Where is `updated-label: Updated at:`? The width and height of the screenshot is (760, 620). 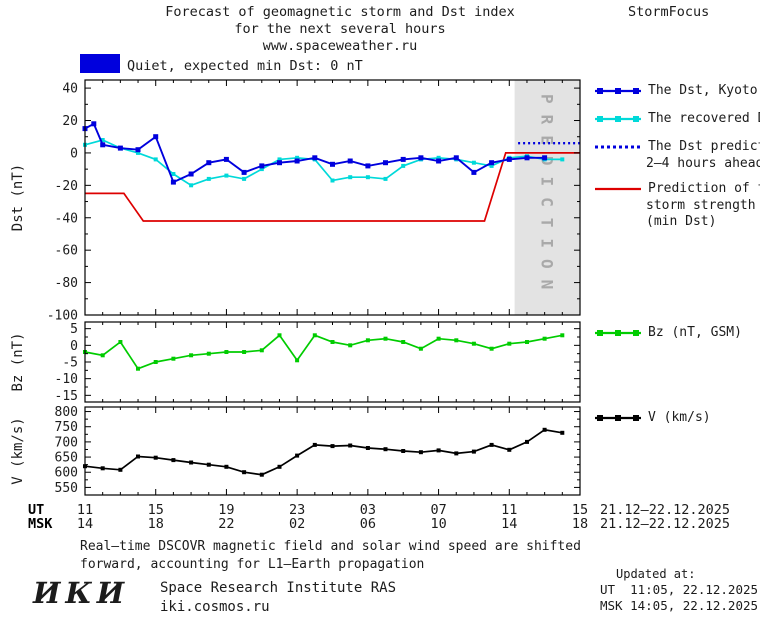
updated-label: Updated at: is located at coordinates (656, 574).